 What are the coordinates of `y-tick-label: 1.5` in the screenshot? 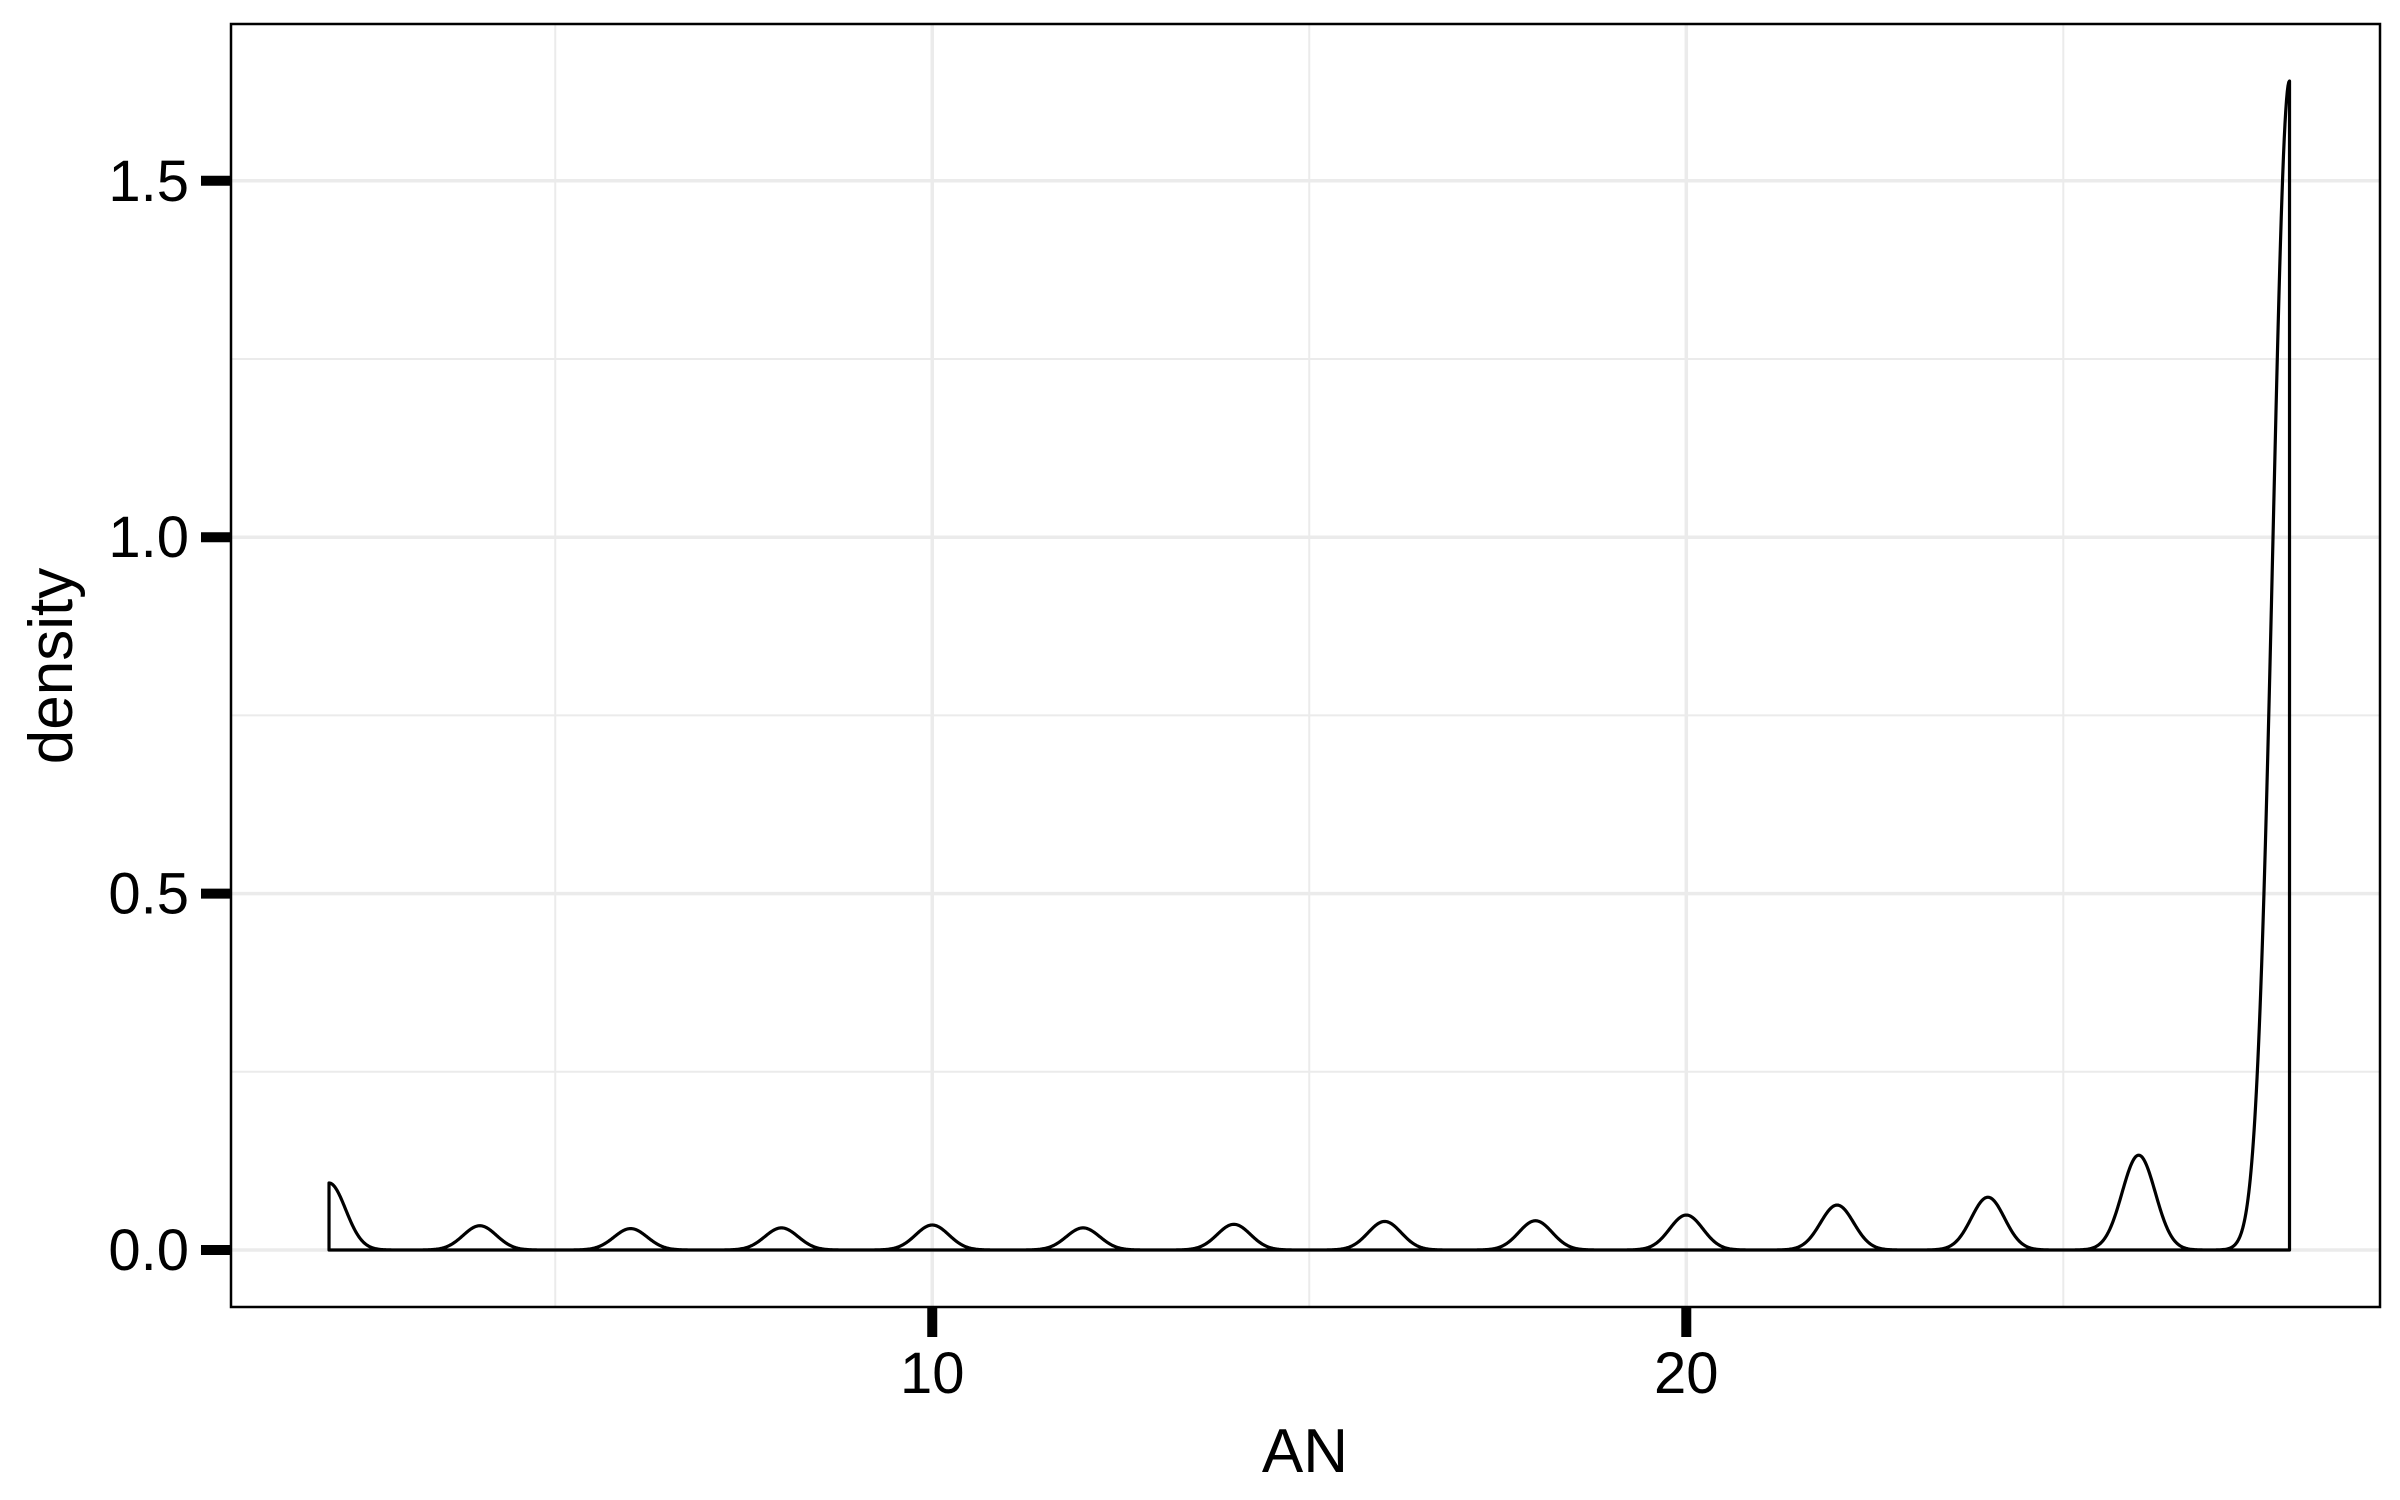 It's located at (148, 181).